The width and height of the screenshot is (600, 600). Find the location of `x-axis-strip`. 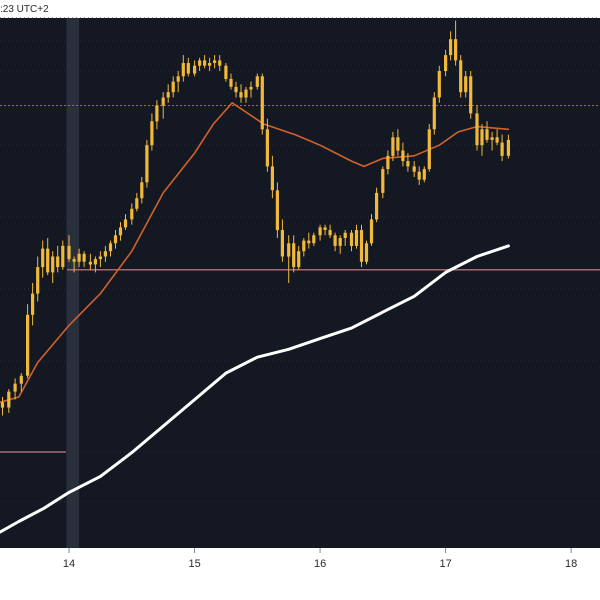

x-axis-strip is located at coordinates (300, 574).